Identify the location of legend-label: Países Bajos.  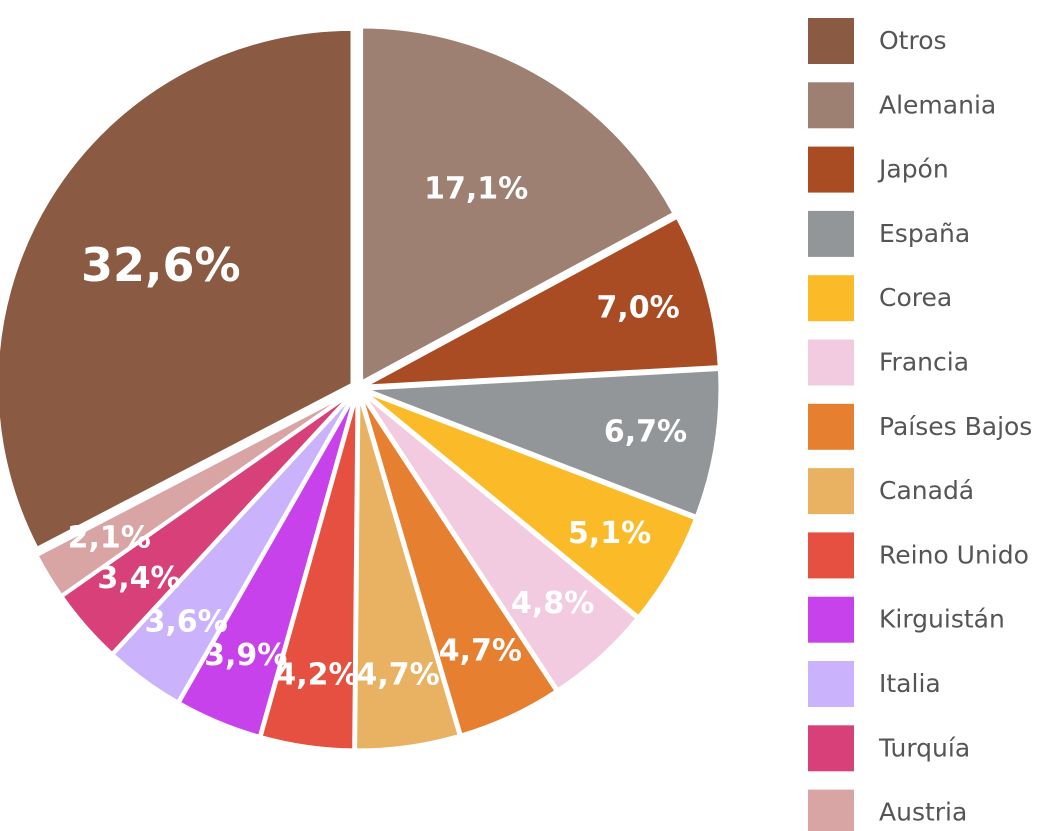
(955, 426).